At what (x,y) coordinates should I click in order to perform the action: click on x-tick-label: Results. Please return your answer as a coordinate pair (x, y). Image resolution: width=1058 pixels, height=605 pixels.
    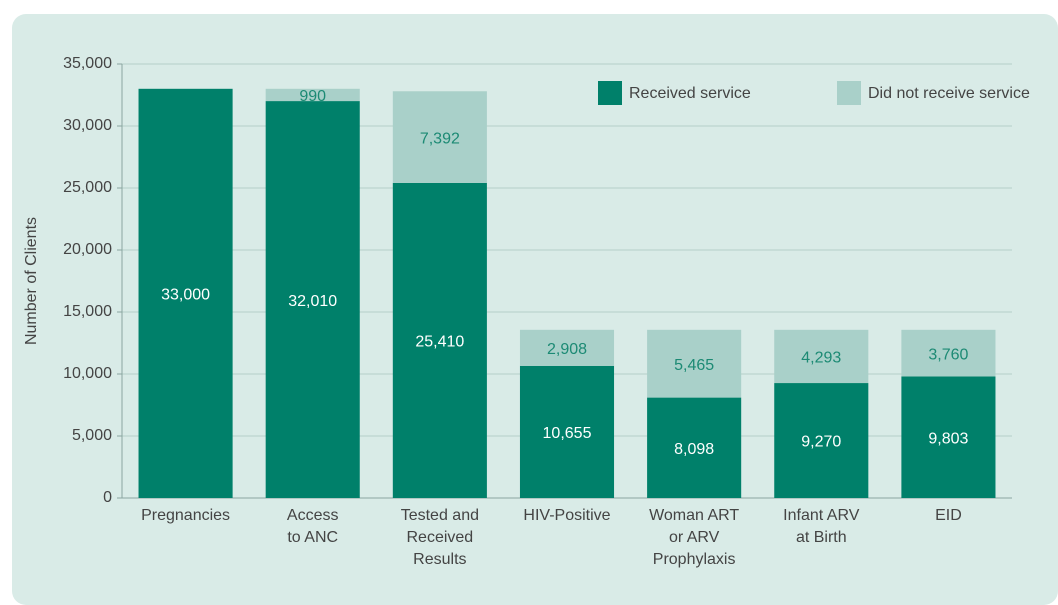
    Looking at the image, I should click on (439, 559).